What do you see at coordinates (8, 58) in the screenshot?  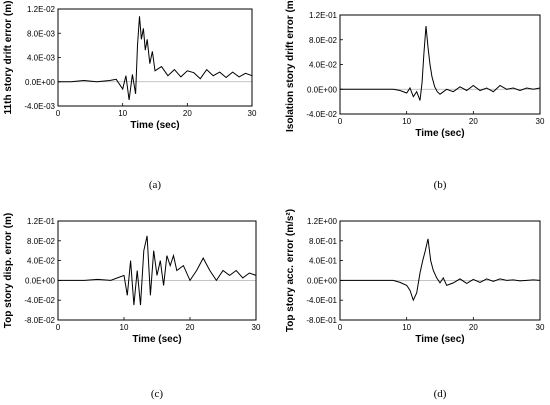 I see `y-axis-label: 11th story drift error (m)` at bounding box center [8, 58].